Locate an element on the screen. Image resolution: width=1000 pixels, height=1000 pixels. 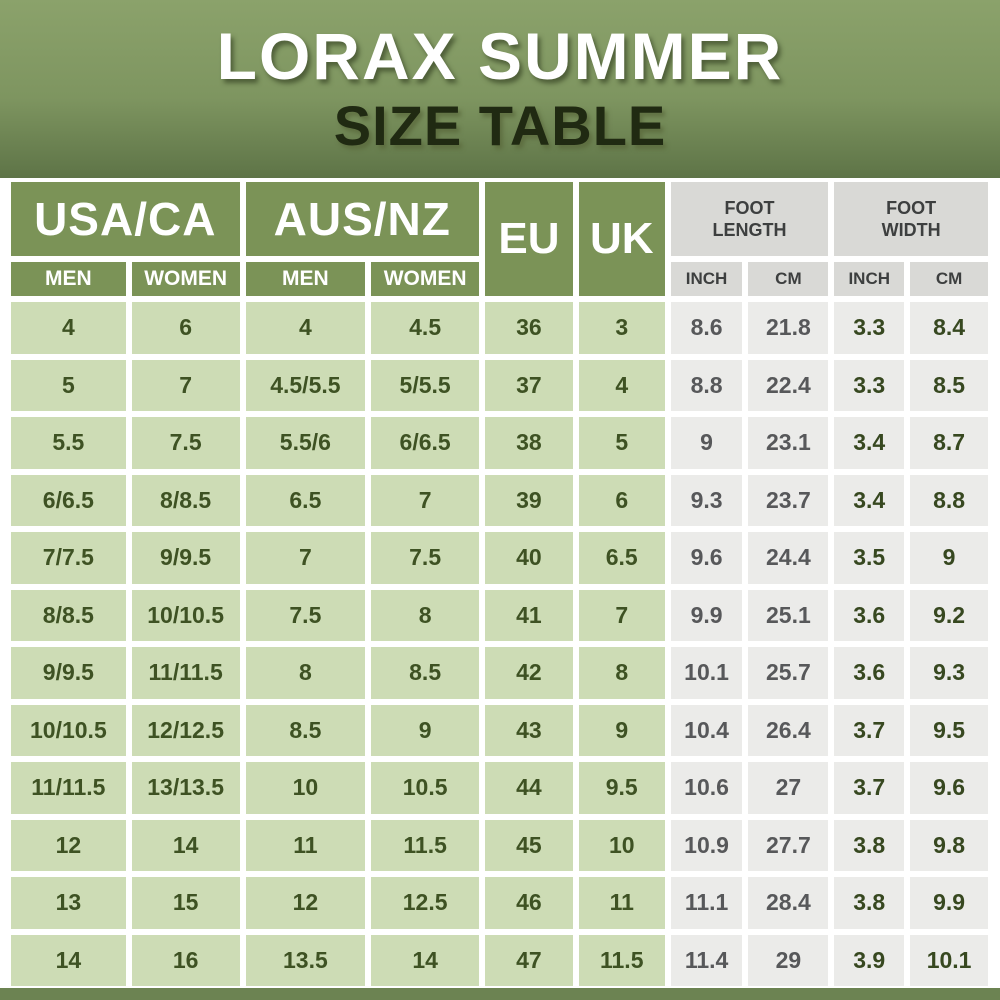
size-cell: 10 is located at coordinates (621, 845).